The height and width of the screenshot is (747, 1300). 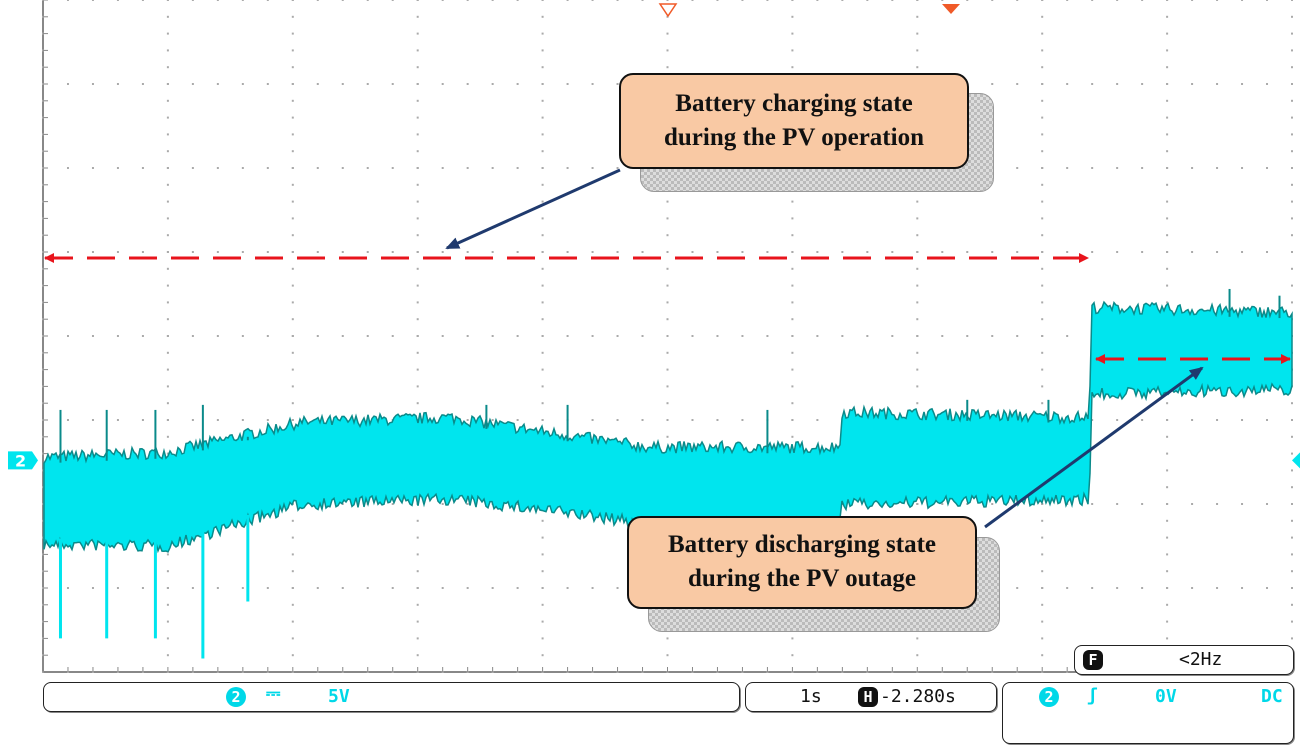 I want to click on trigger-panel: 2 ʃ 0V DC, so click(x=1148, y=713).